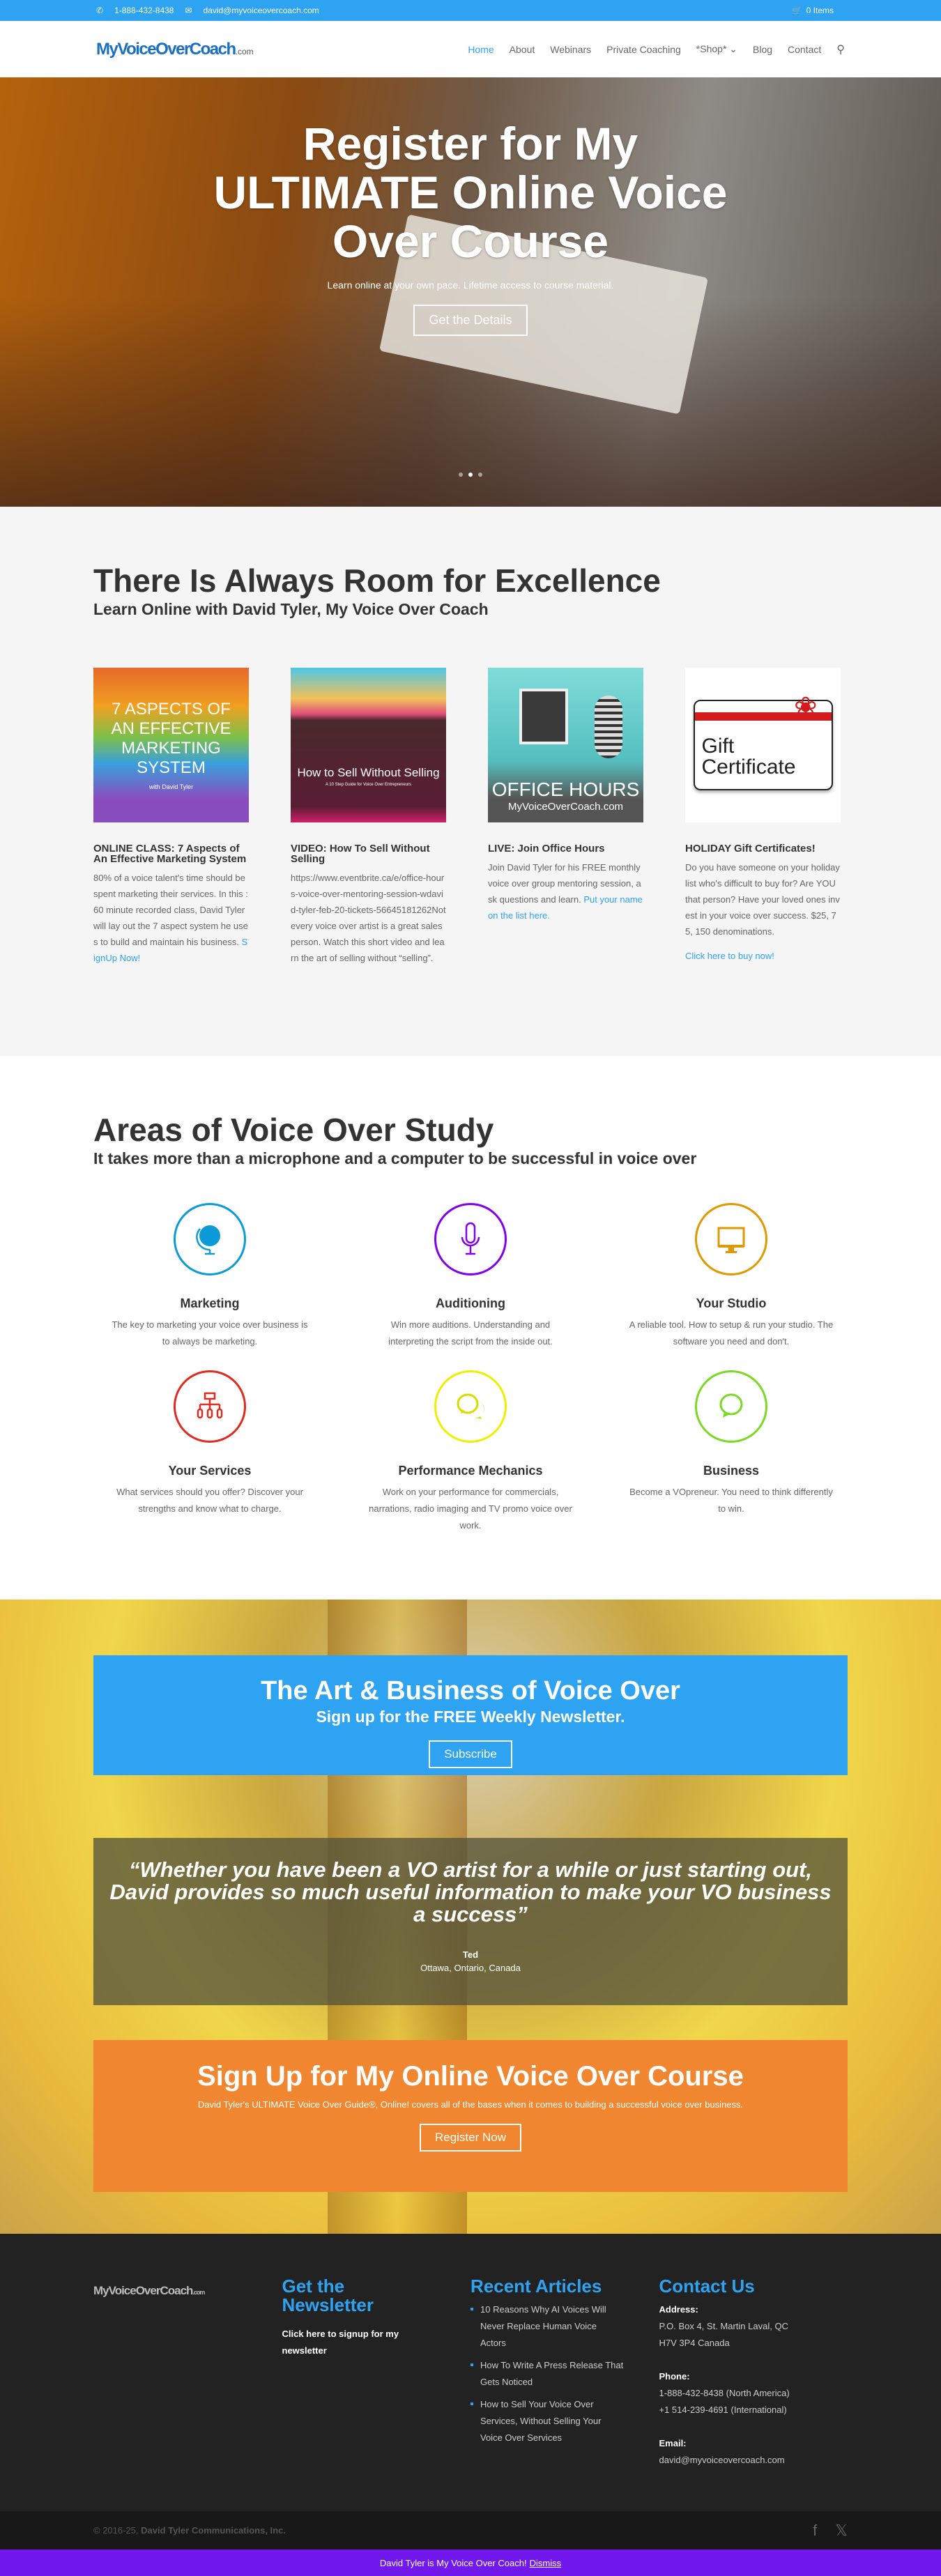 The width and height of the screenshot is (941, 2576). Describe the element at coordinates (360, 854) in the screenshot. I see `card-title: VIDEO: How To Sell Without Selling` at that location.